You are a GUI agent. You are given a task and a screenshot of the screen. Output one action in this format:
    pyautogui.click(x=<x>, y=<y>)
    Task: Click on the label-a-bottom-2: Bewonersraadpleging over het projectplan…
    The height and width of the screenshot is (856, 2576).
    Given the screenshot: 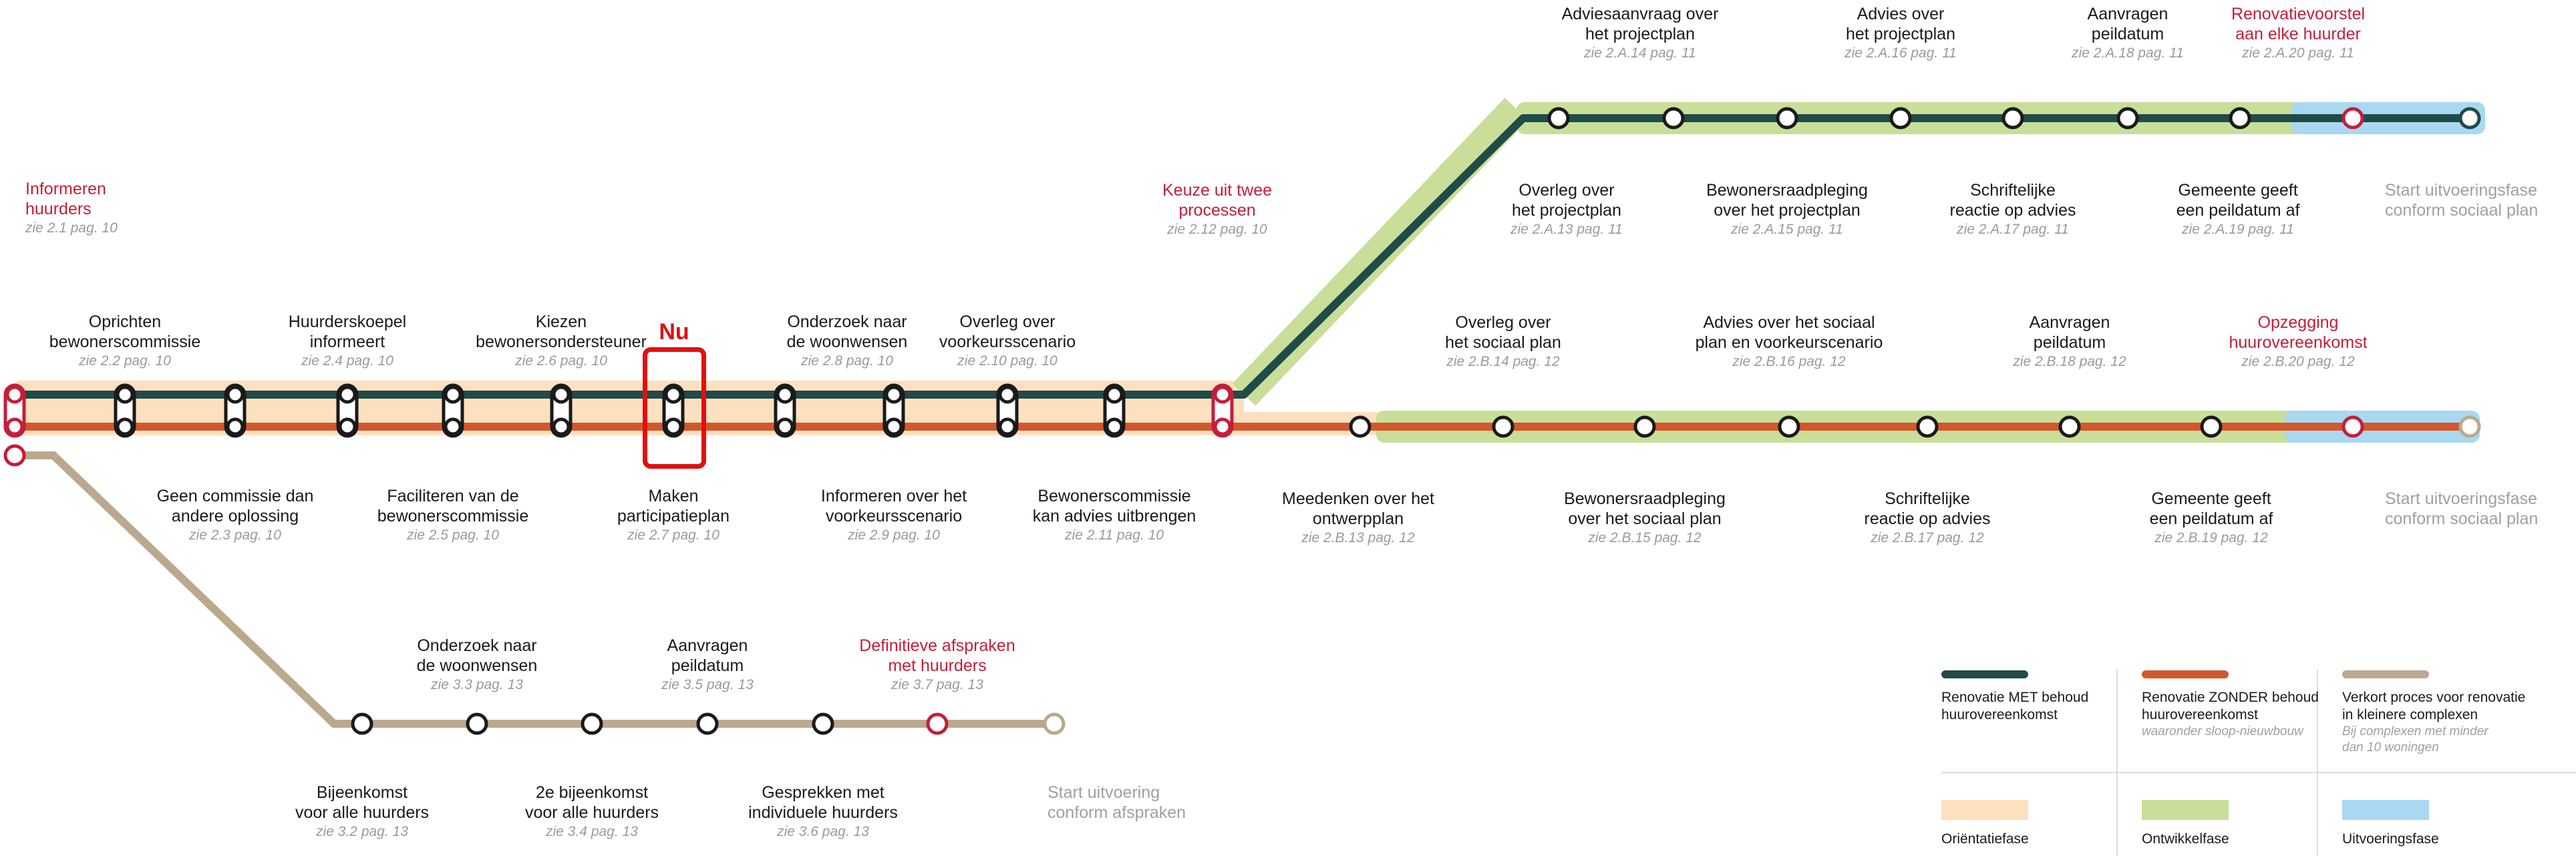 What is the action you would take?
    pyautogui.click(x=1787, y=210)
    